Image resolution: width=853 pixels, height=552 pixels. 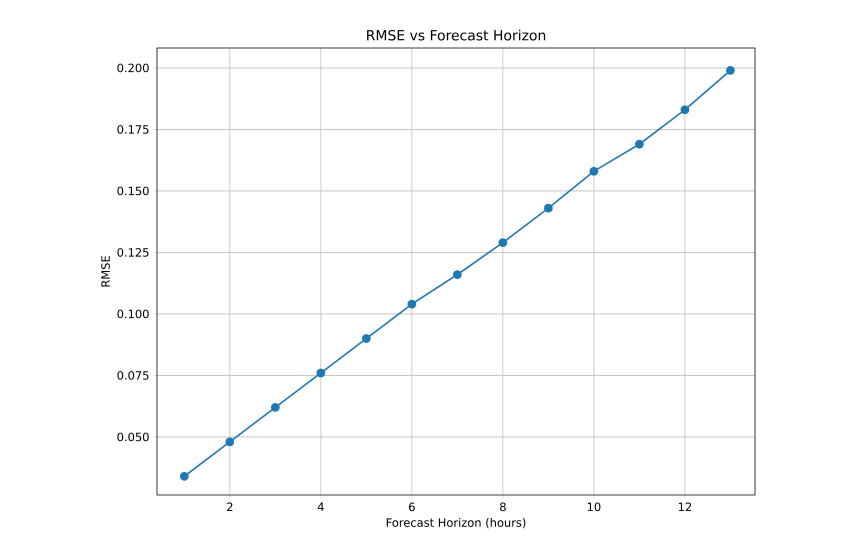 What do you see at coordinates (132, 252) in the screenshot?
I see `y-tick-label: 0.125` at bounding box center [132, 252].